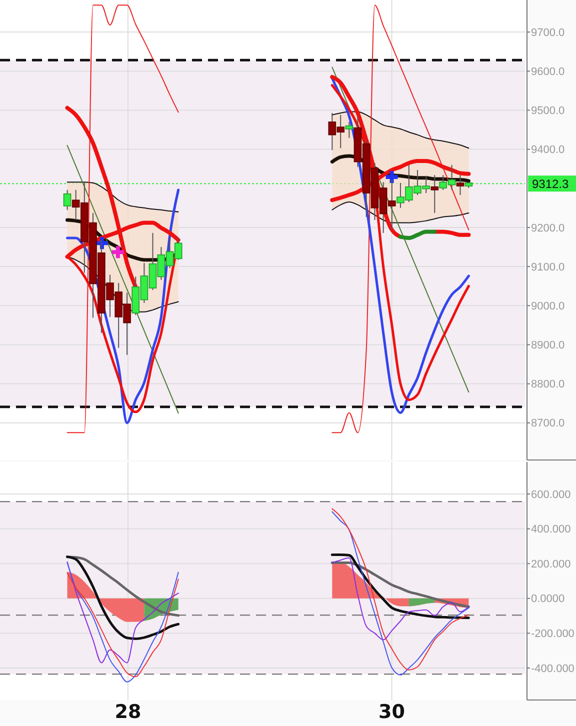 The height and width of the screenshot is (726, 576). I want to click on y-tick-label: 9700.0, so click(548, 32).